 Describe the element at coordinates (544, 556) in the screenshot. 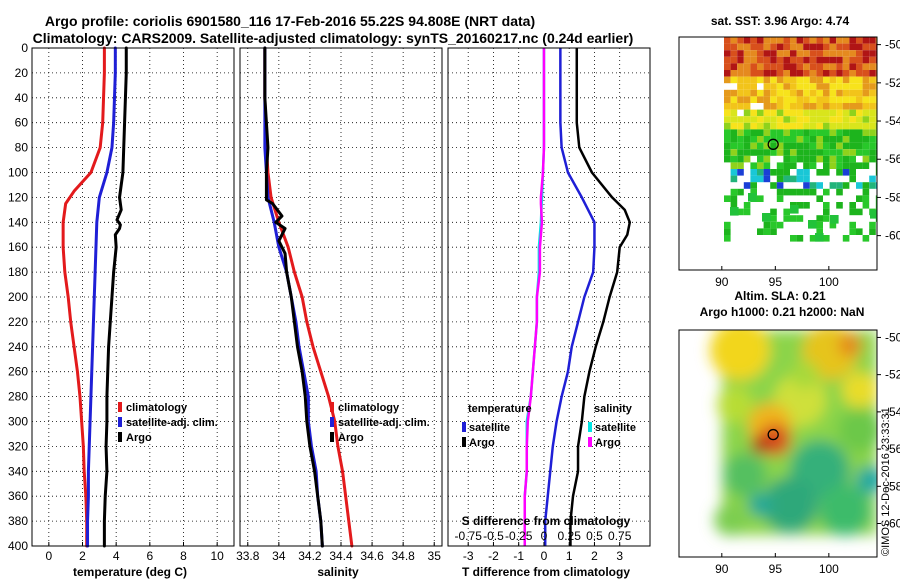

I see `x-tick-label: 0` at that location.